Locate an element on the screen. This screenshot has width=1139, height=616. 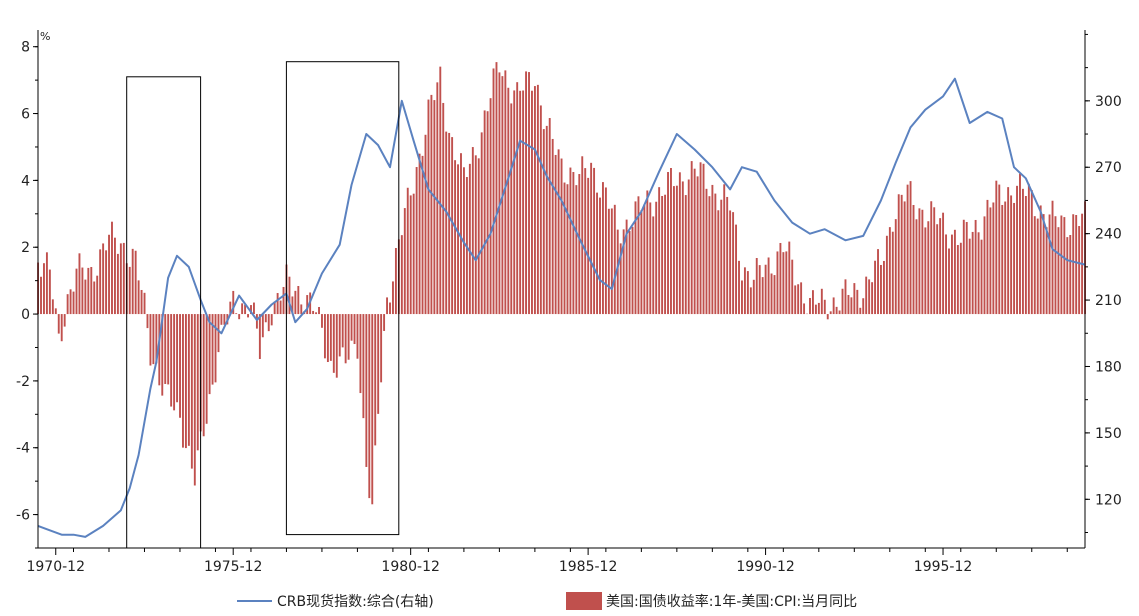
right-axis-tick-label: 120 is located at coordinates (1108, 500).